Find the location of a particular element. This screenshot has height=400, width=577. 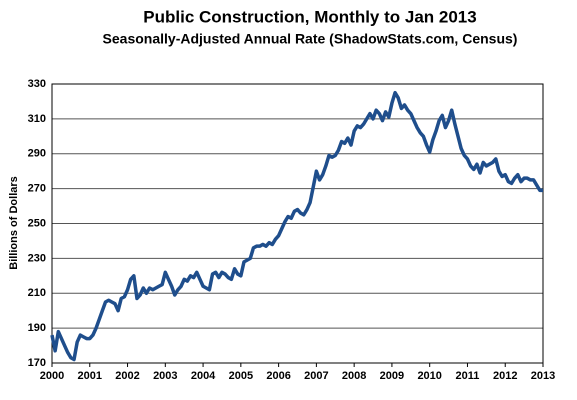

x-tick-label: 2005 is located at coordinates (241, 376).